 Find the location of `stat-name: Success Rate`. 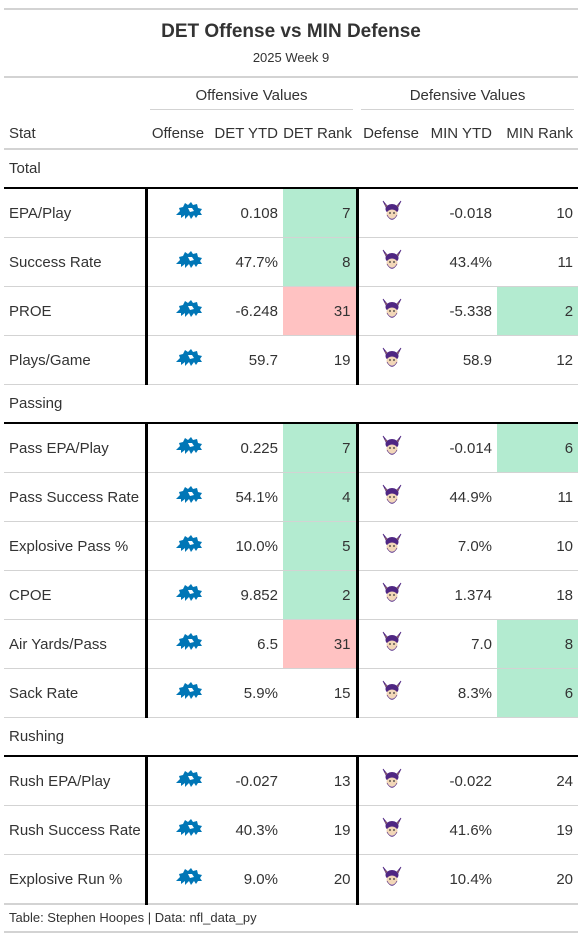

stat-name: Success Rate is located at coordinates (75, 262).